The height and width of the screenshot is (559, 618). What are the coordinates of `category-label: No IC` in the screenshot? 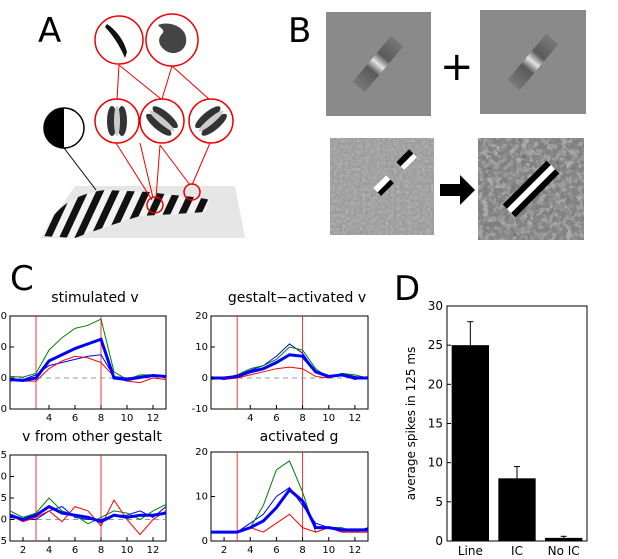 It's located at (564, 551).